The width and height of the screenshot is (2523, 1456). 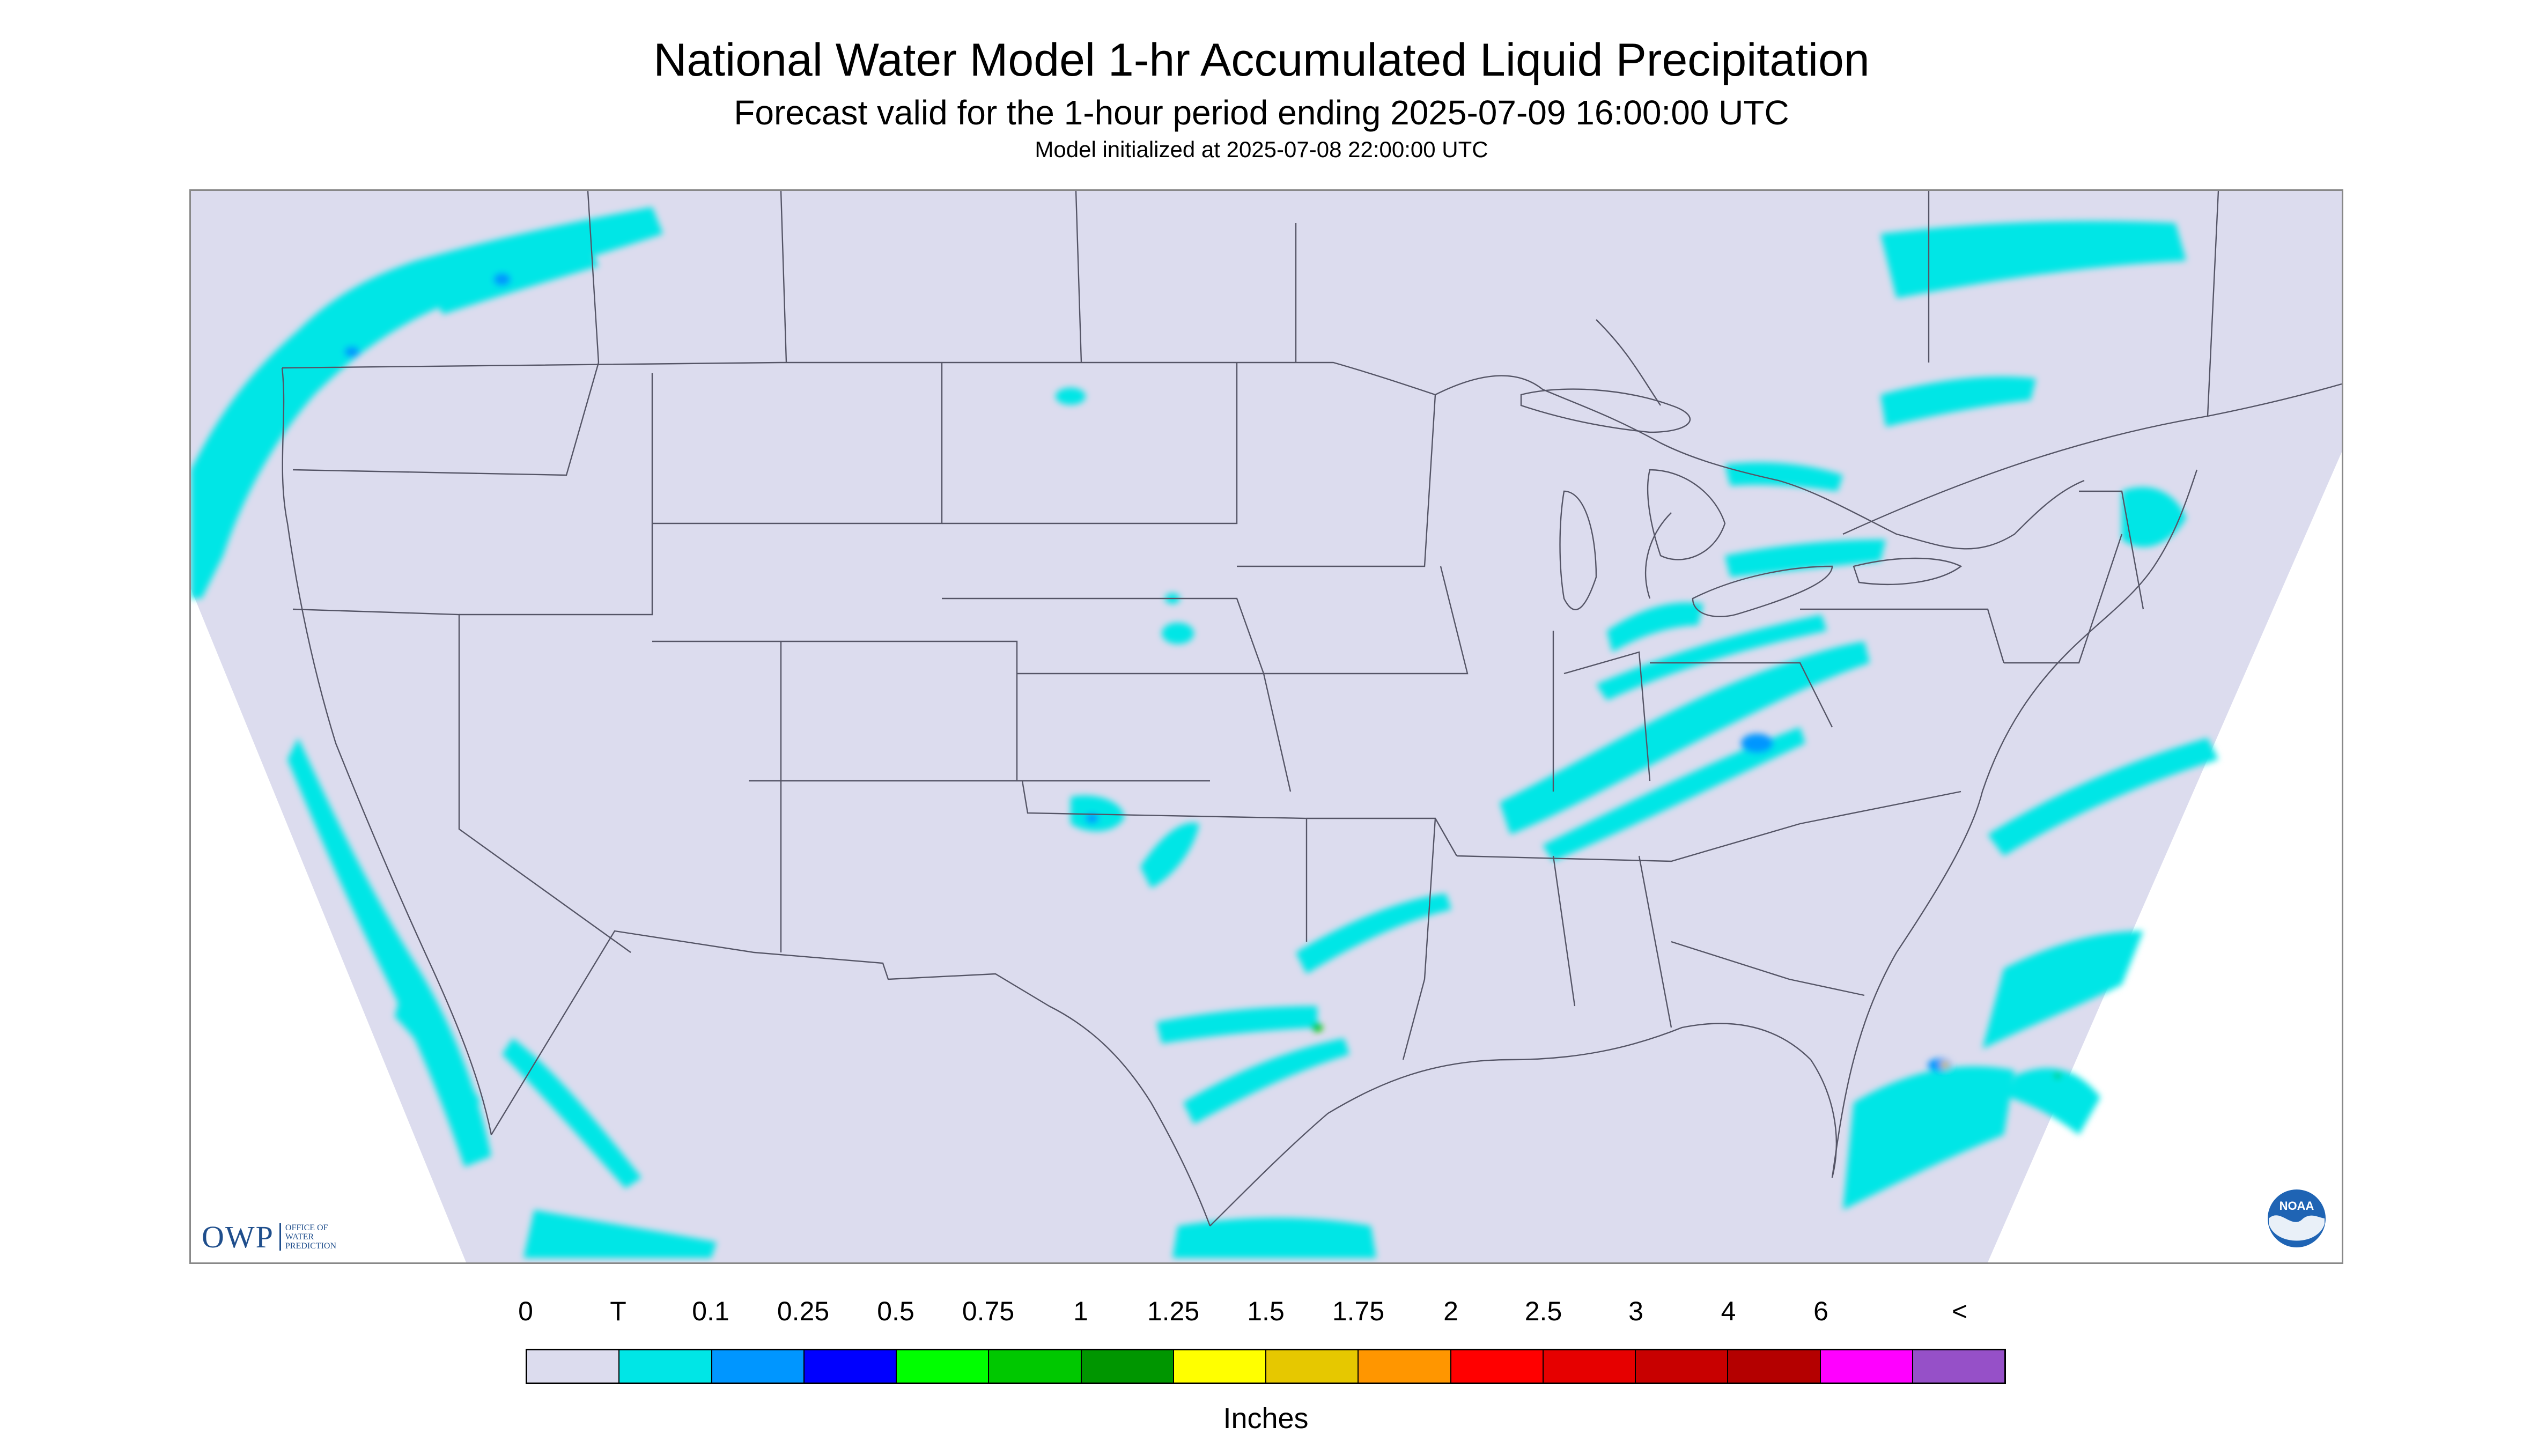 I want to click on svg-text: NOAA, so click(x=2296, y=1206).